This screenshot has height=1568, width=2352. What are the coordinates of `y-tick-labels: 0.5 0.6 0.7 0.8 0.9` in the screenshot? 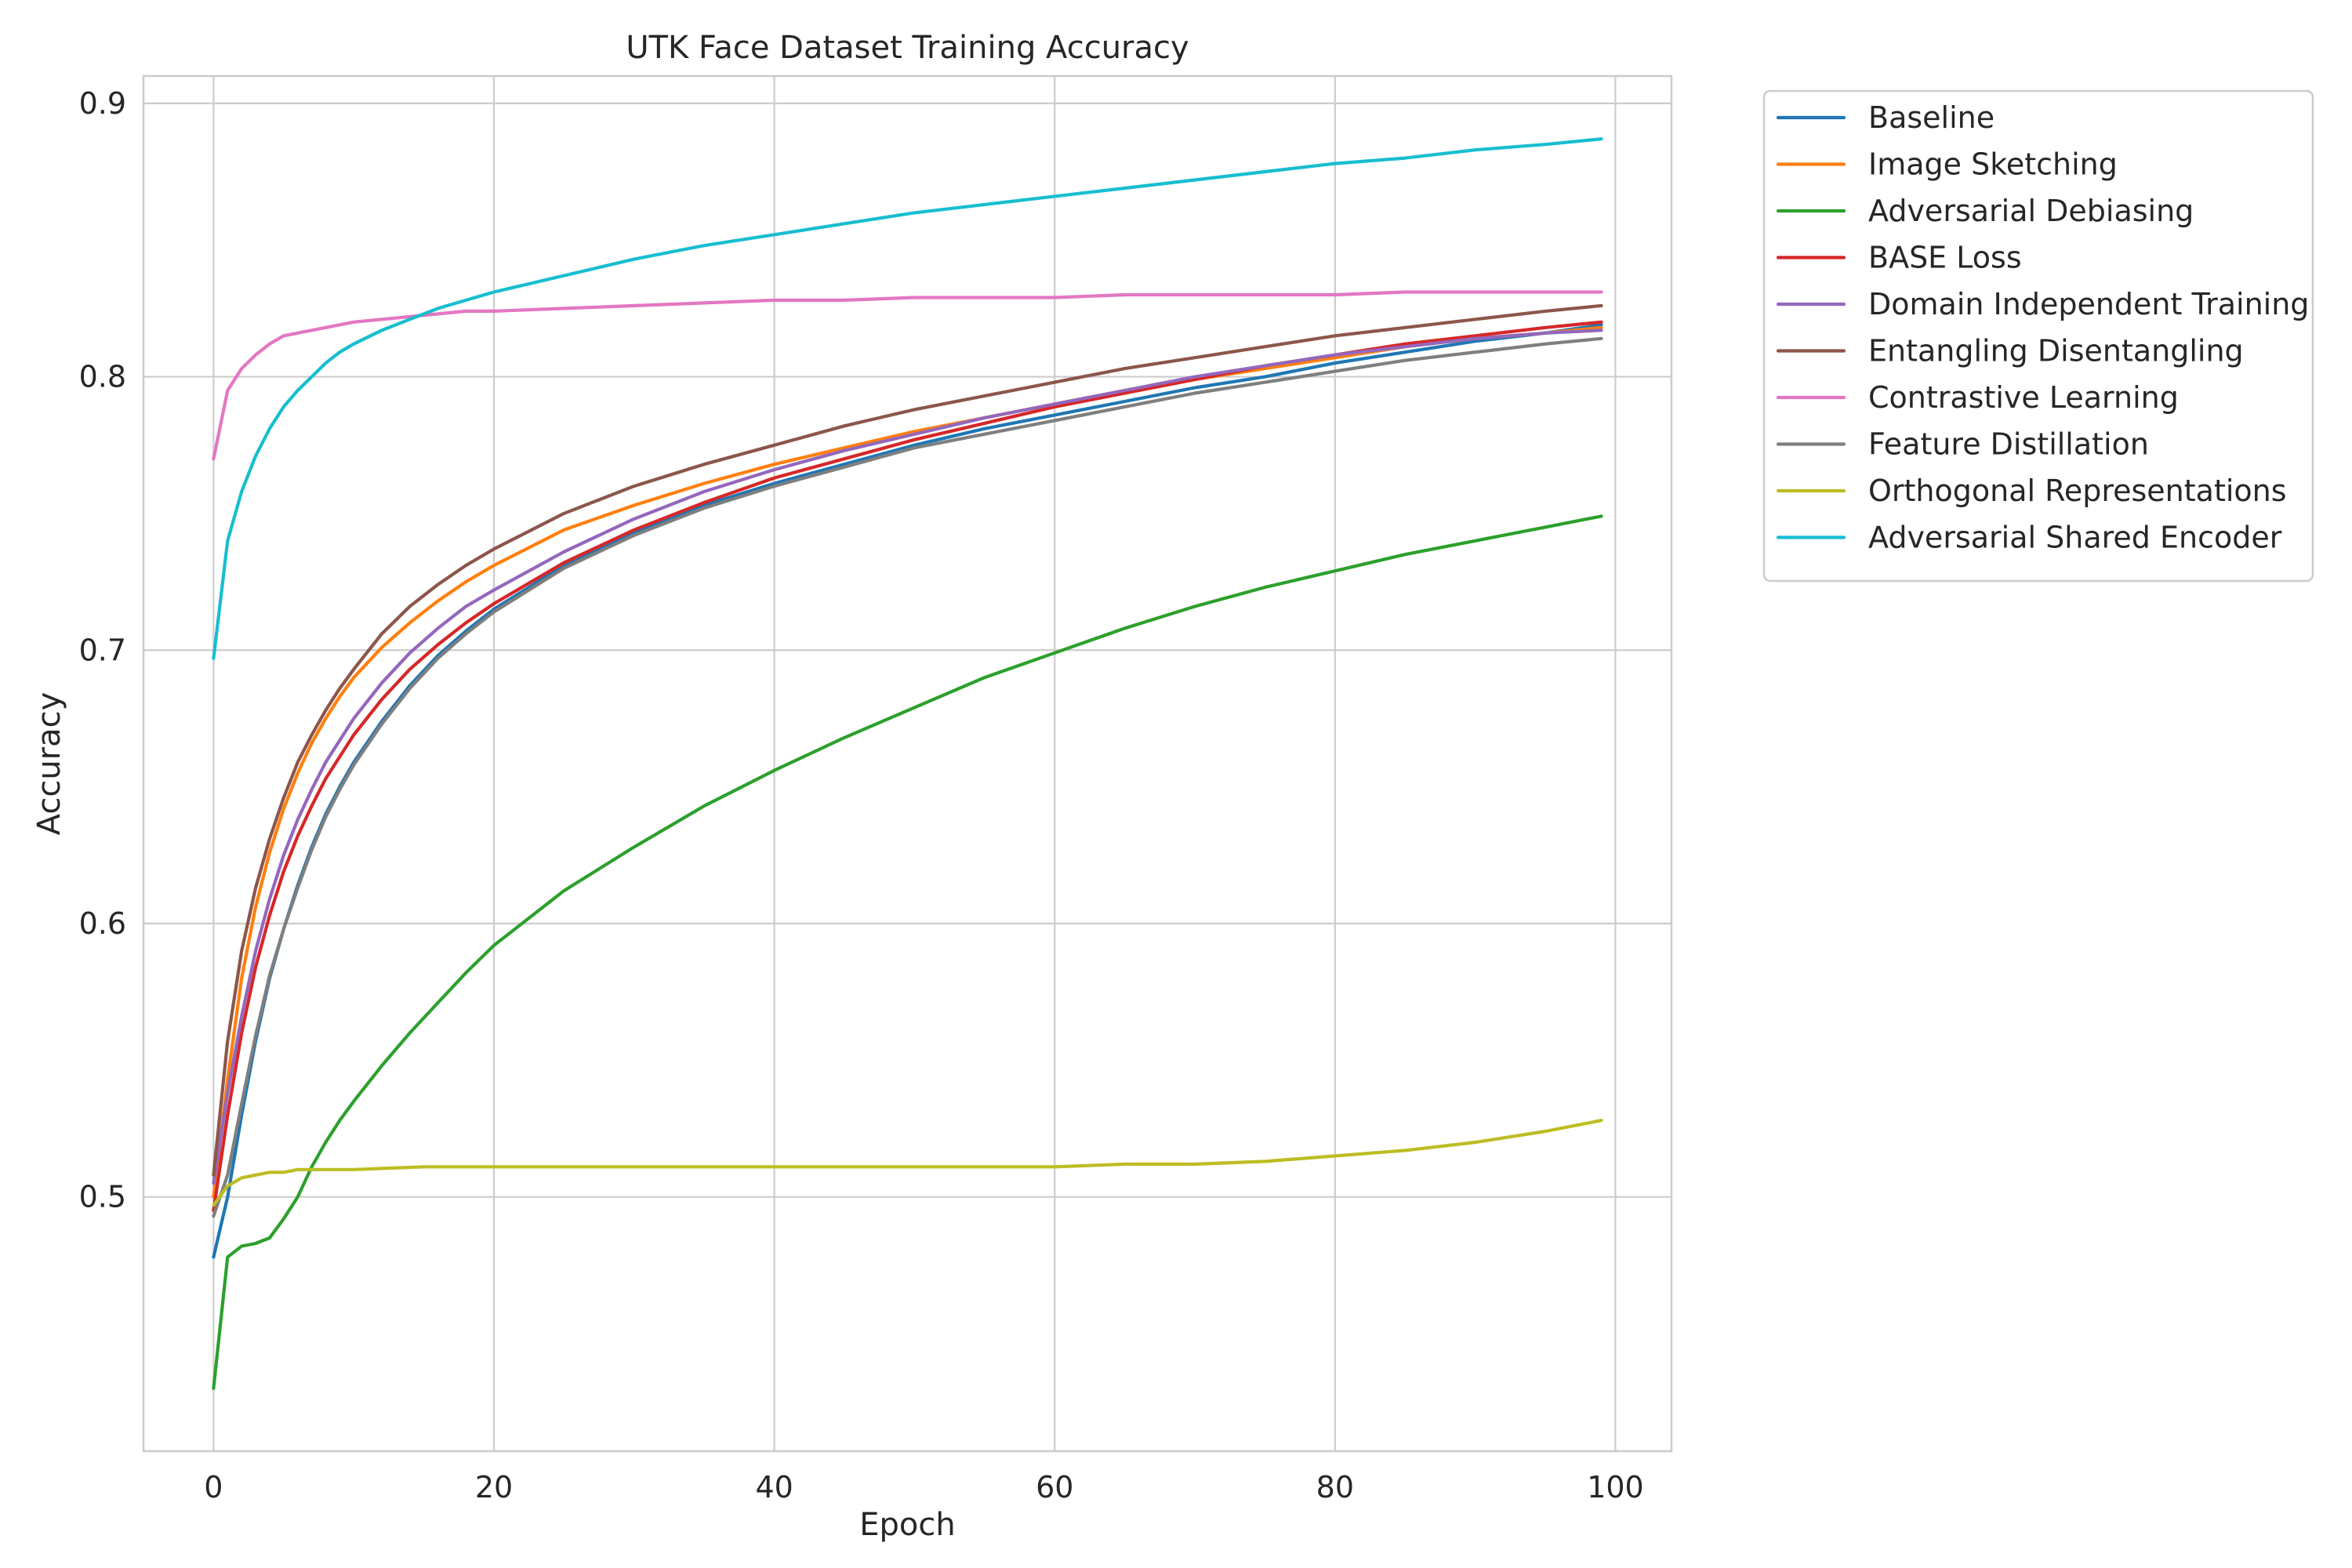 It's located at (102, 650).